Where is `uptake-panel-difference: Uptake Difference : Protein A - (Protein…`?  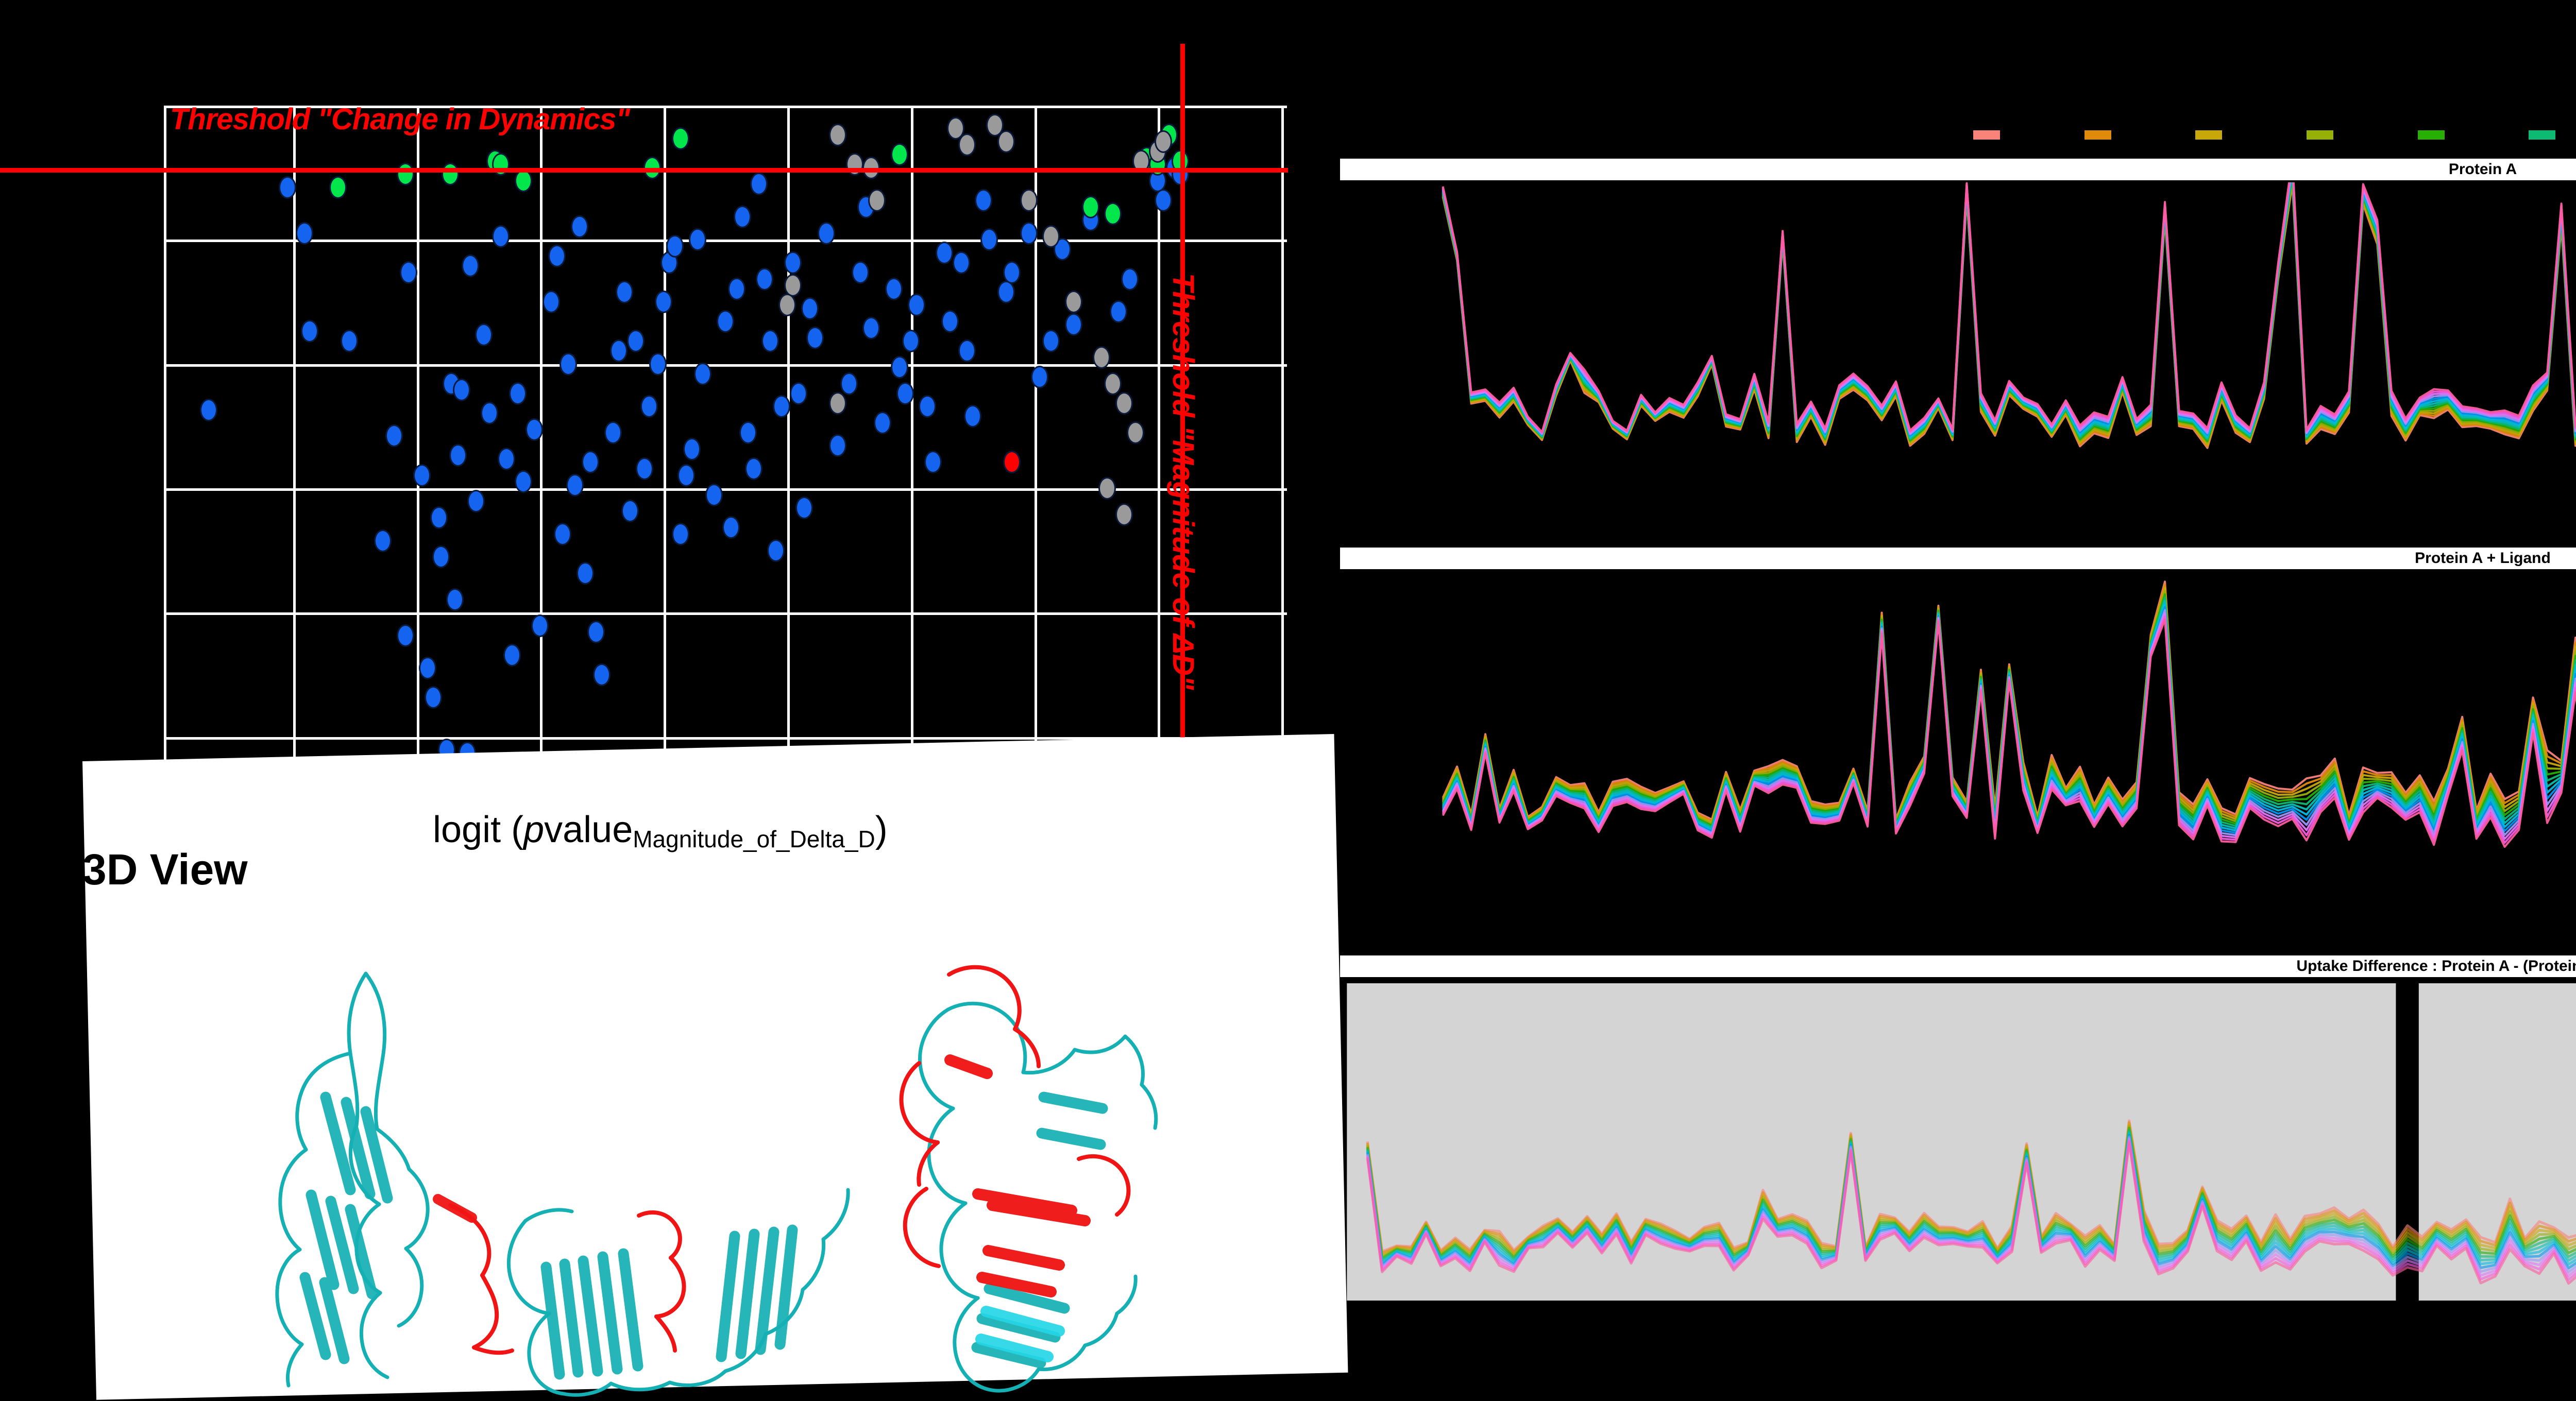 uptake-panel-difference: Uptake Difference : Protein A - (Protein… is located at coordinates (1958, 1130).